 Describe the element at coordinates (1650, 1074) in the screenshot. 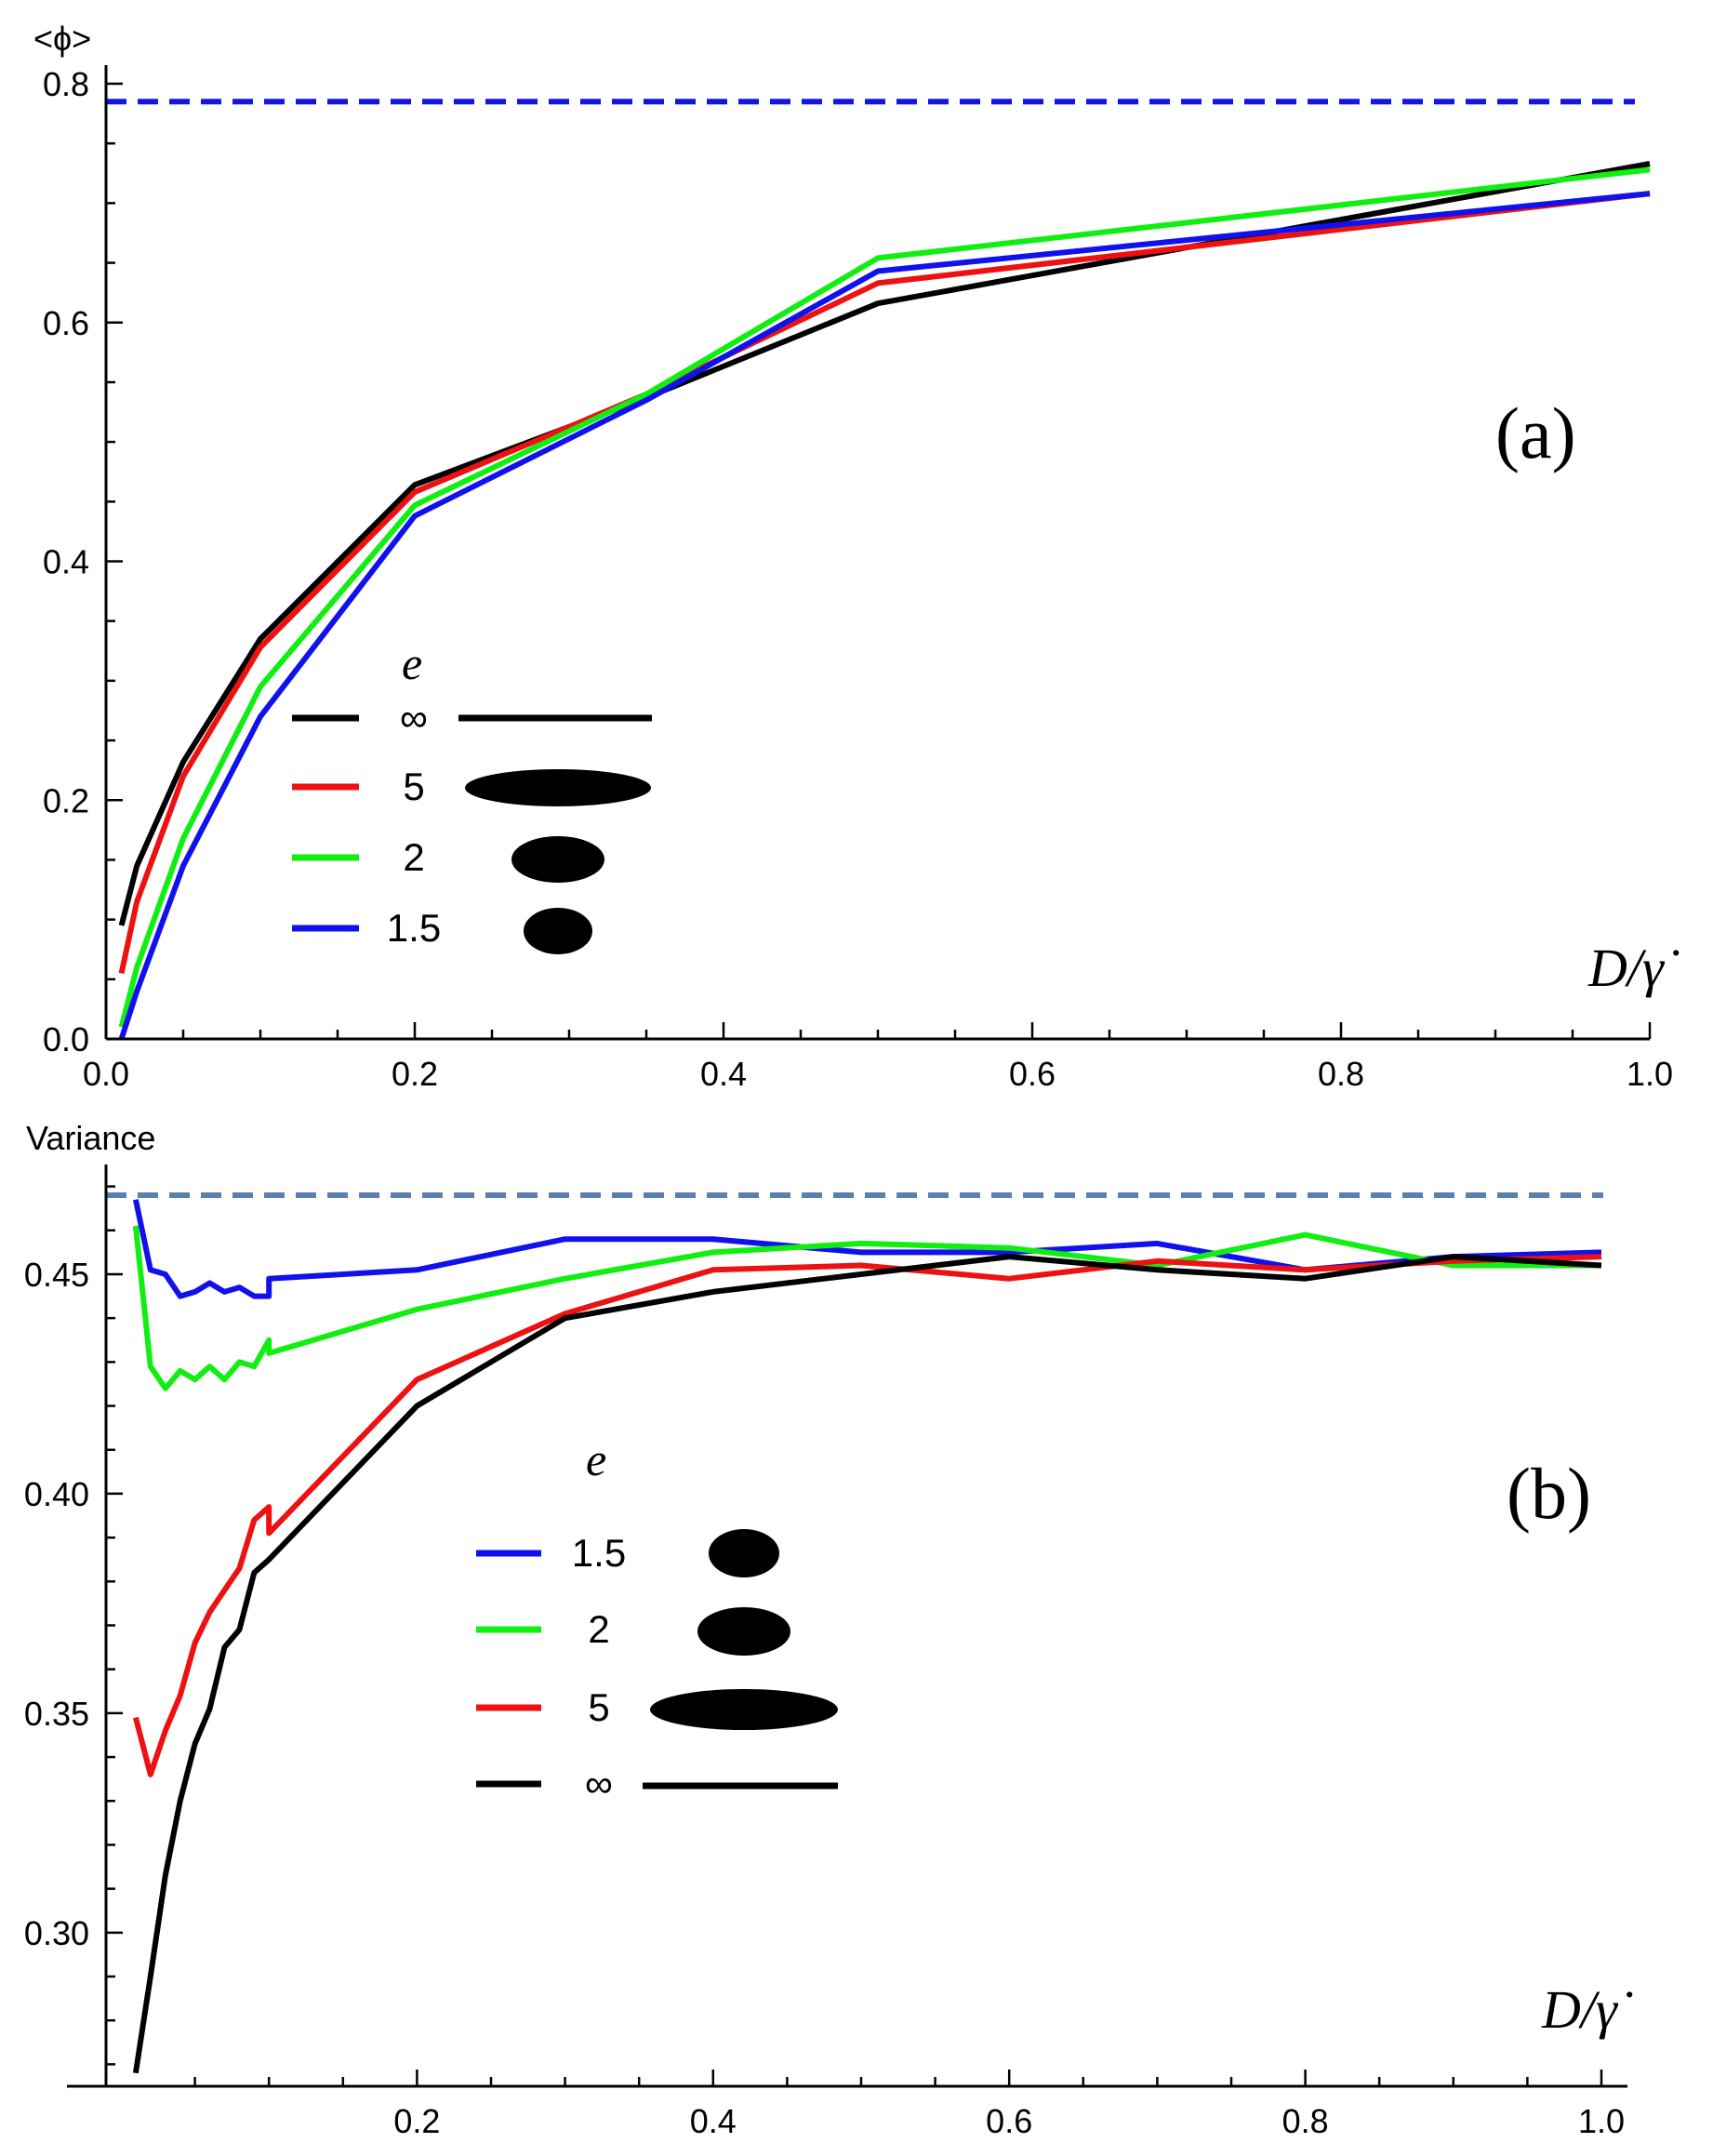

I see `x-tick-label-a: 1.0` at that location.